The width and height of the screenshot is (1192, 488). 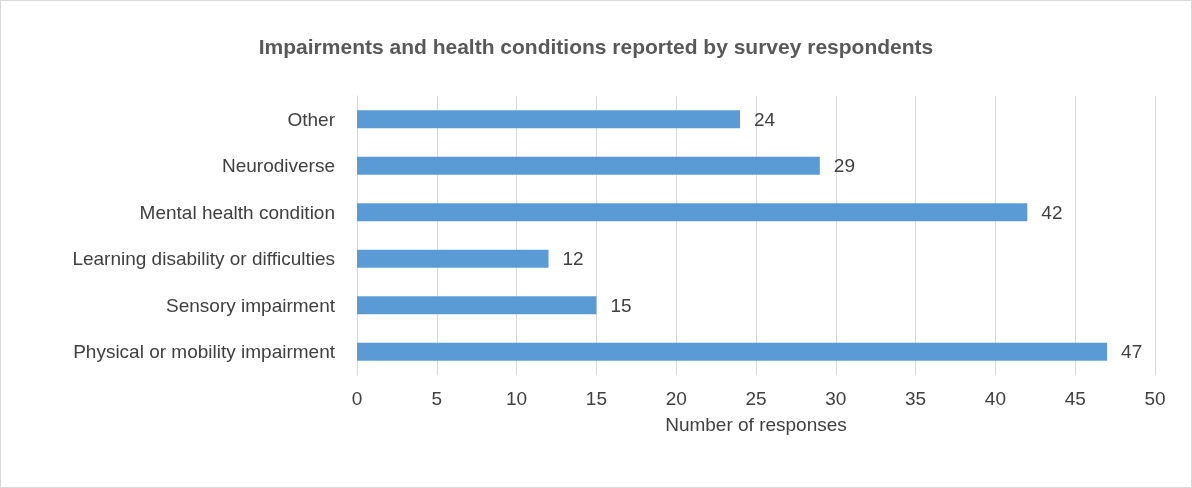 I want to click on chart-title: Impairments and health conditions reported by survey respondents, so click(x=596, y=46).